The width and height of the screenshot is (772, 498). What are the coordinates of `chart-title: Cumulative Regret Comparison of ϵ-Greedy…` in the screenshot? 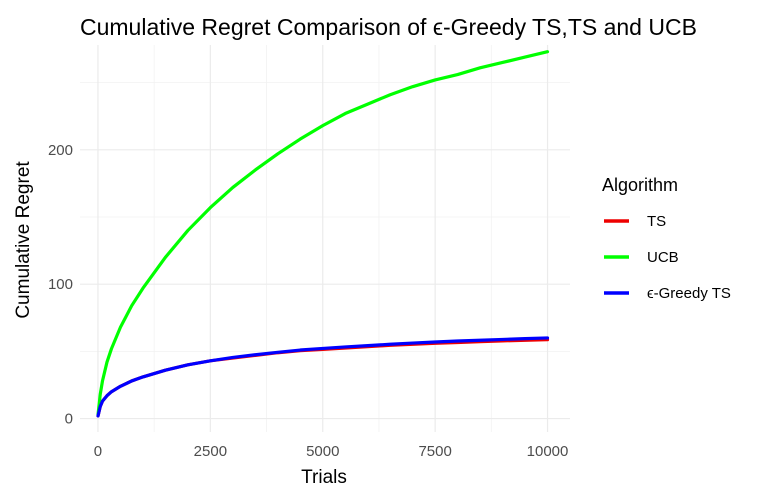 It's located at (388, 27).